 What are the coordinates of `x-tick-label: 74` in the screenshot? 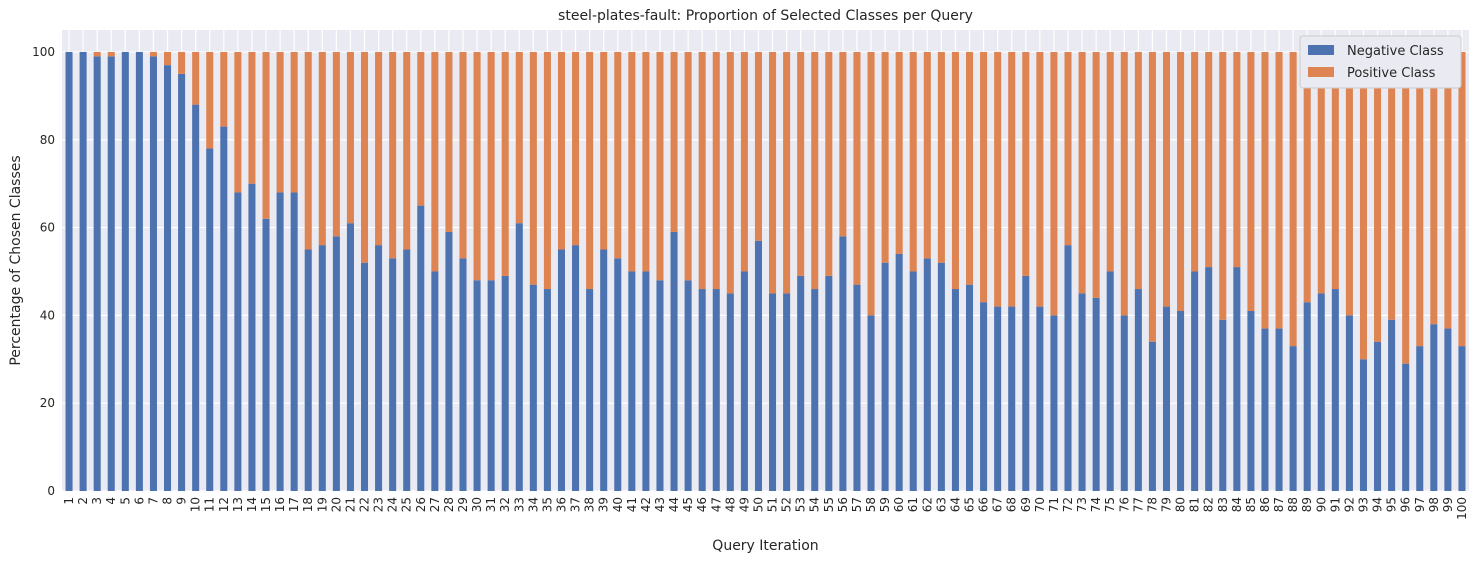 It's located at (1096, 504).